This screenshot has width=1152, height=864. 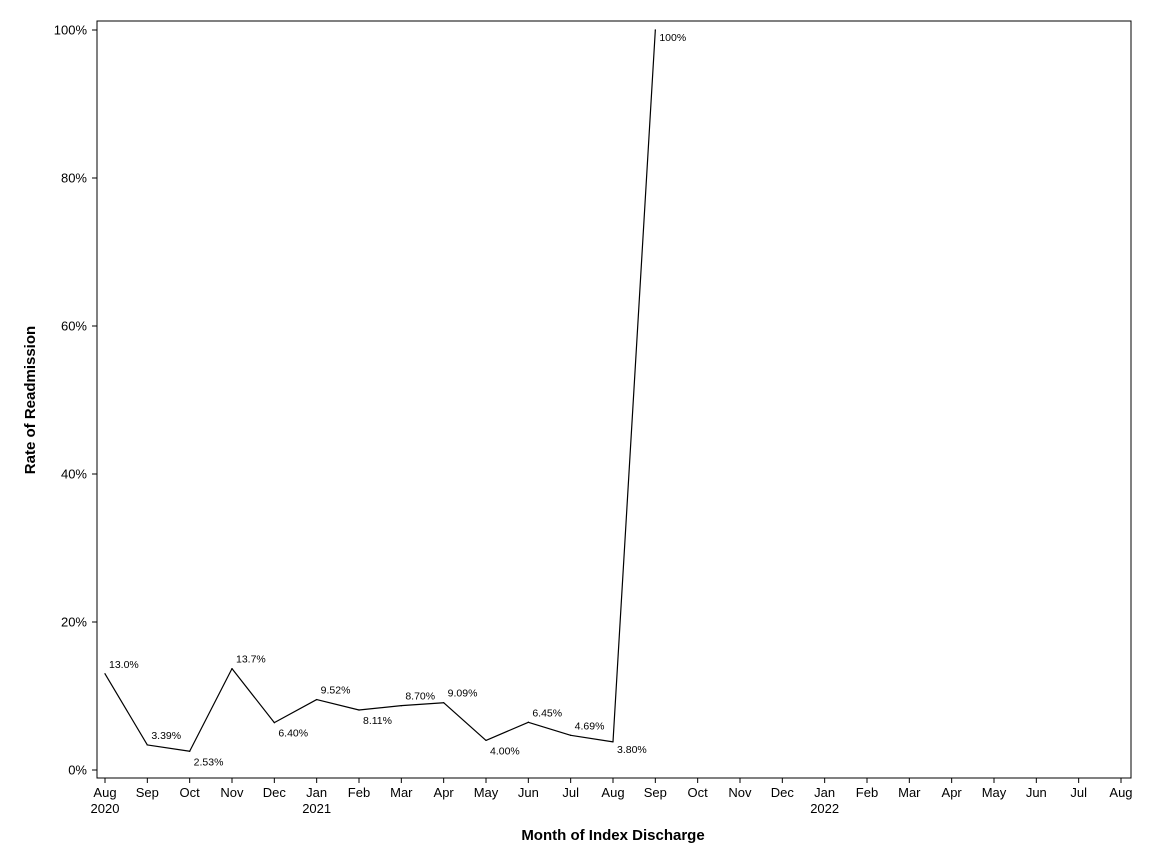 What do you see at coordinates (209, 762) in the screenshot?
I see `data-label: 2.53%` at bounding box center [209, 762].